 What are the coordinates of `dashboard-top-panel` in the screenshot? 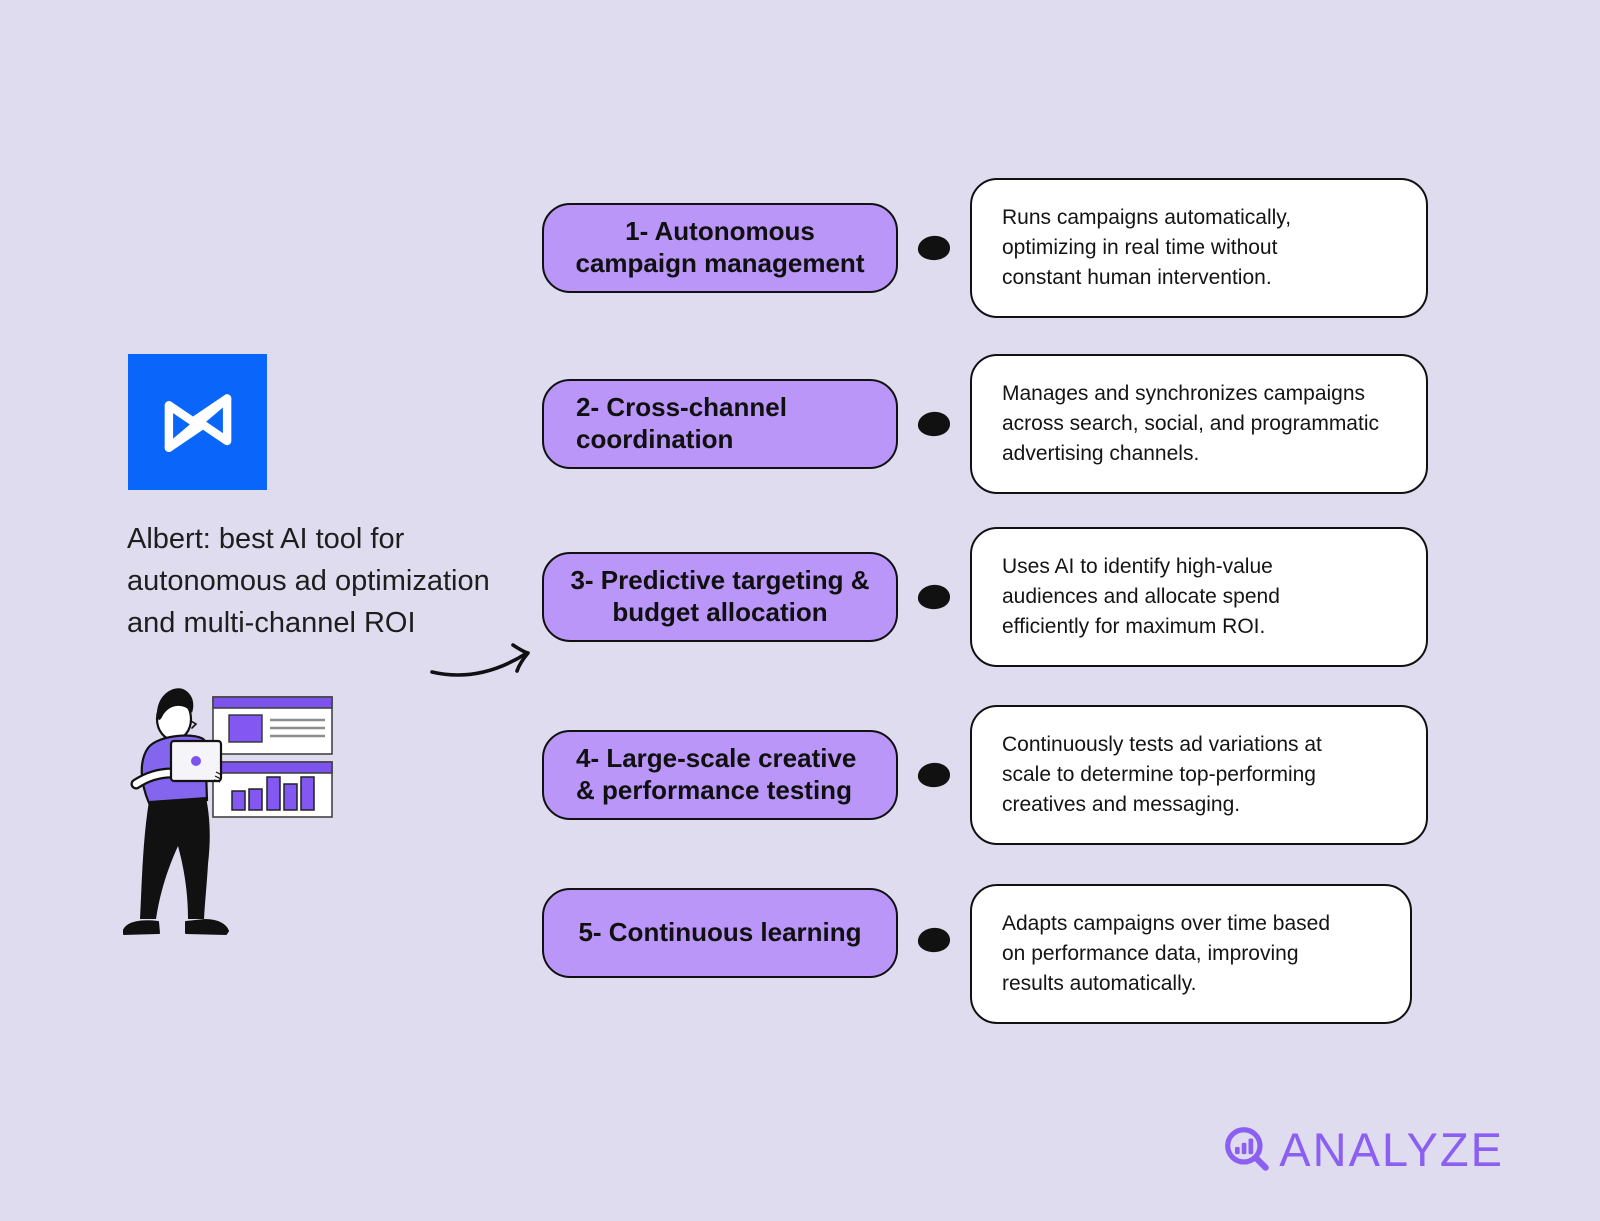 It's located at (272, 725).